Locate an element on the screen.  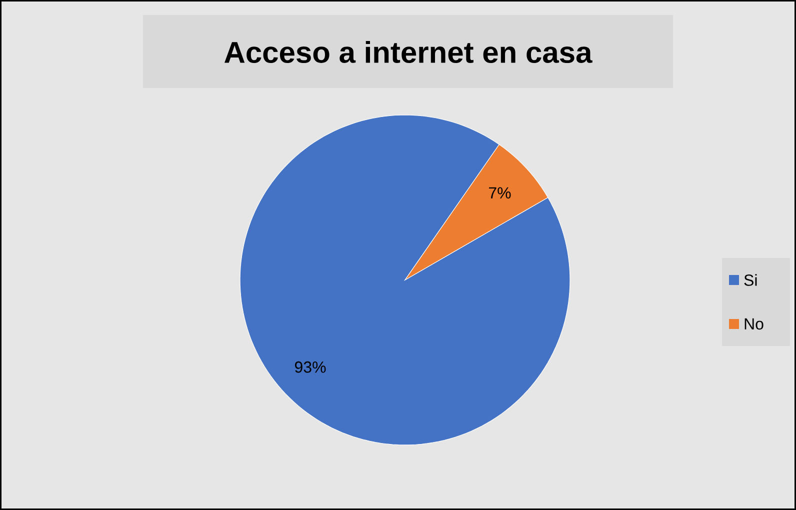
legend-label: Si is located at coordinates (750, 280).